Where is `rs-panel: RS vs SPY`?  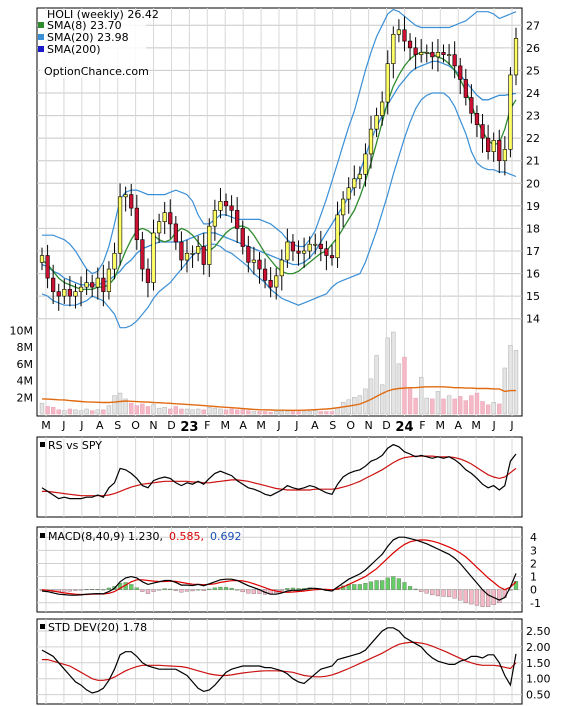 rs-panel: RS vs SPY is located at coordinates (279, 477).